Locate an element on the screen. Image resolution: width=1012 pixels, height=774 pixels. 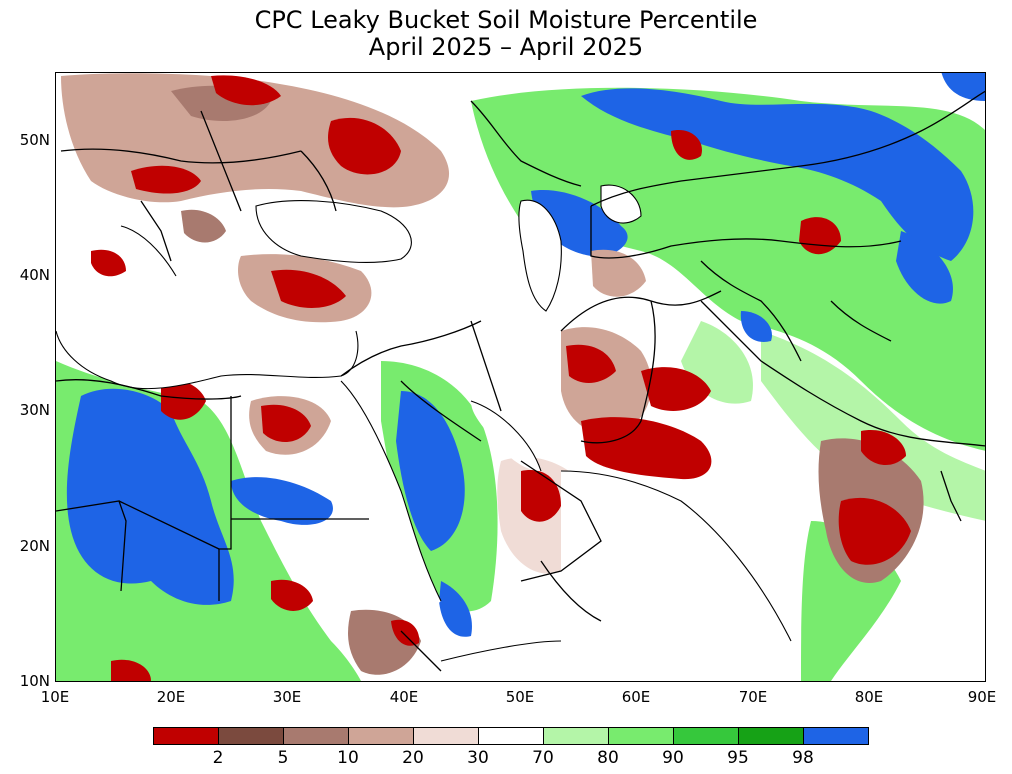
lat-label-10n: 10N is located at coordinates (34, 681).